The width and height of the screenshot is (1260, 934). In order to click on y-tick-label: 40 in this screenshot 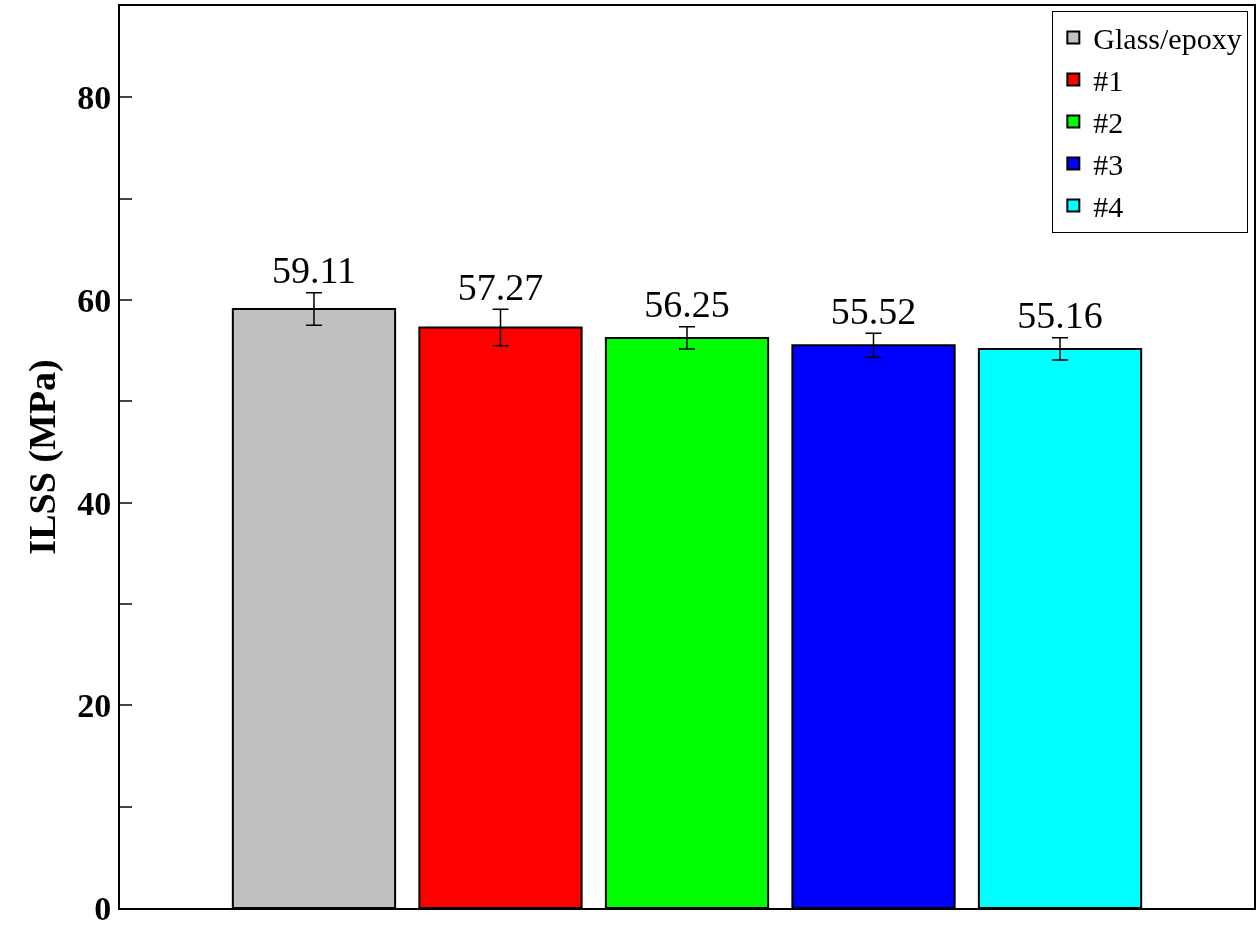, I will do `click(94, 503)`.